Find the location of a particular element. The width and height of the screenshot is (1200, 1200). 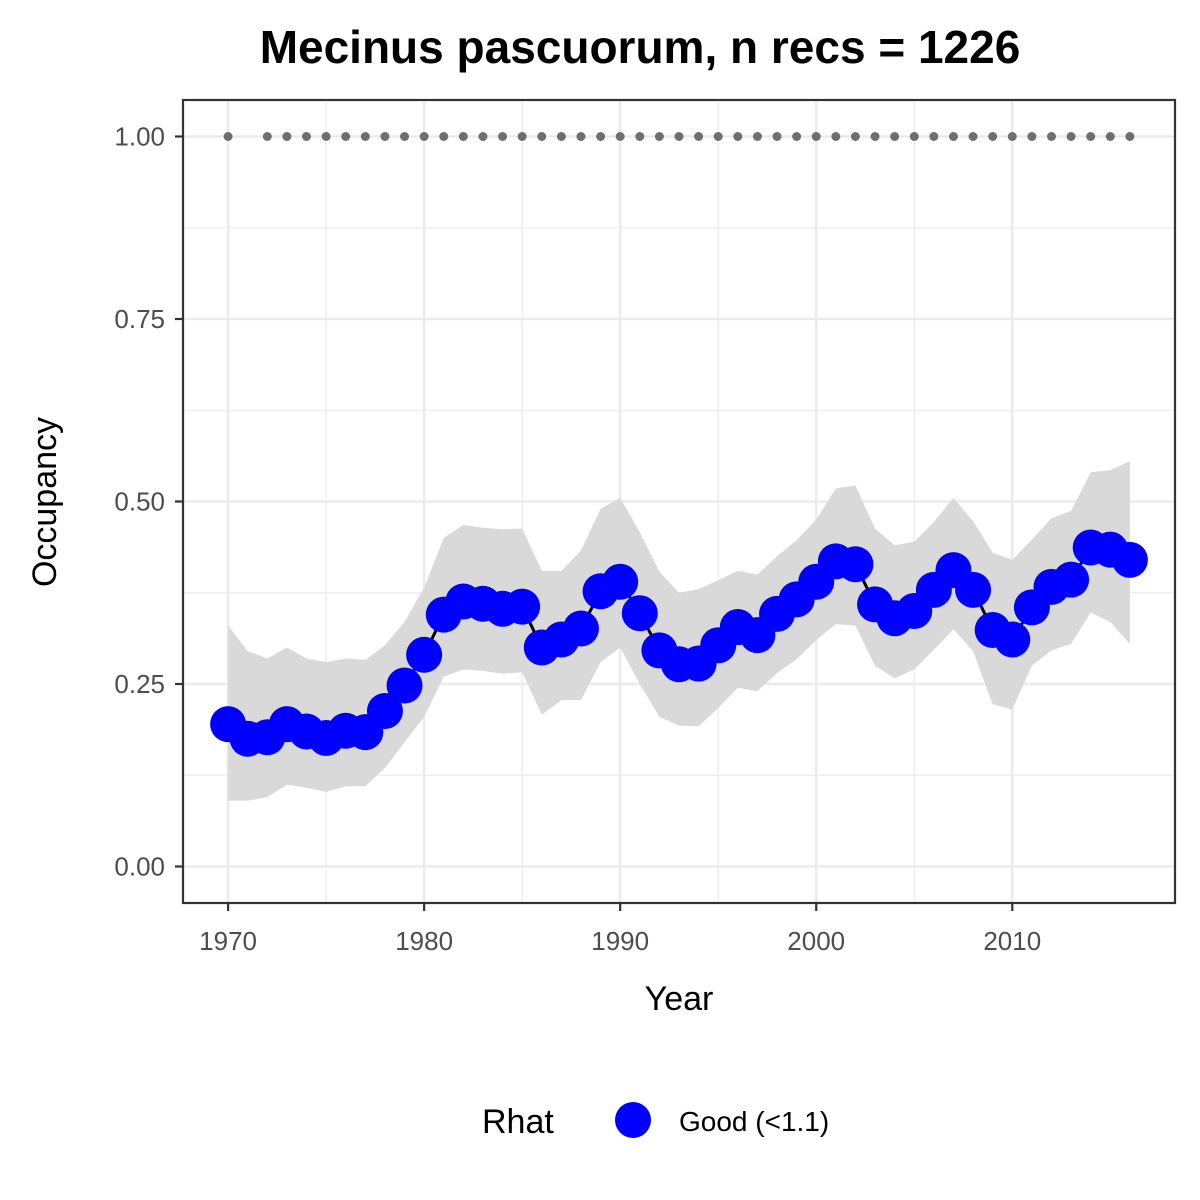

y-tick-label: 0.00 is located at coordinates (139, 867).